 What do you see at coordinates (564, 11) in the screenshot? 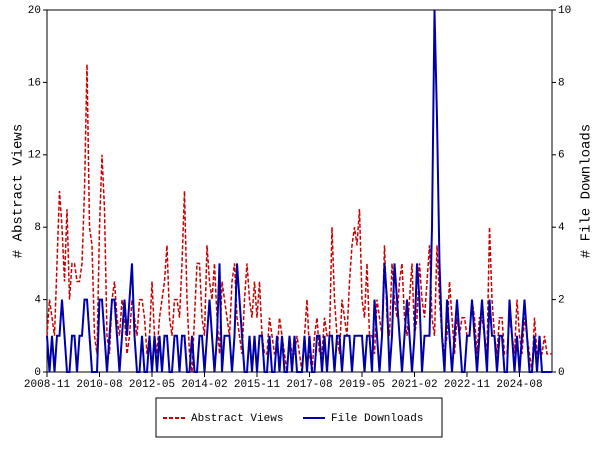
I see `y2-tick-label: 10` at bounding box center [564, 11].